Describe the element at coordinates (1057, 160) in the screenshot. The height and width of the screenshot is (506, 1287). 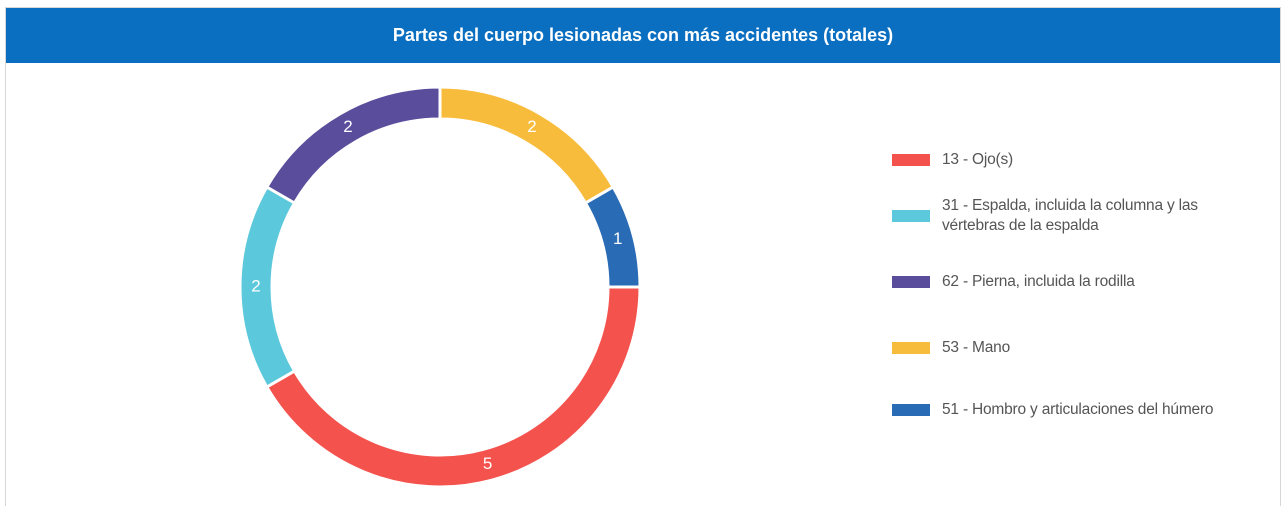
I see `legend-item: 13 - Ojo(s)` at that location.